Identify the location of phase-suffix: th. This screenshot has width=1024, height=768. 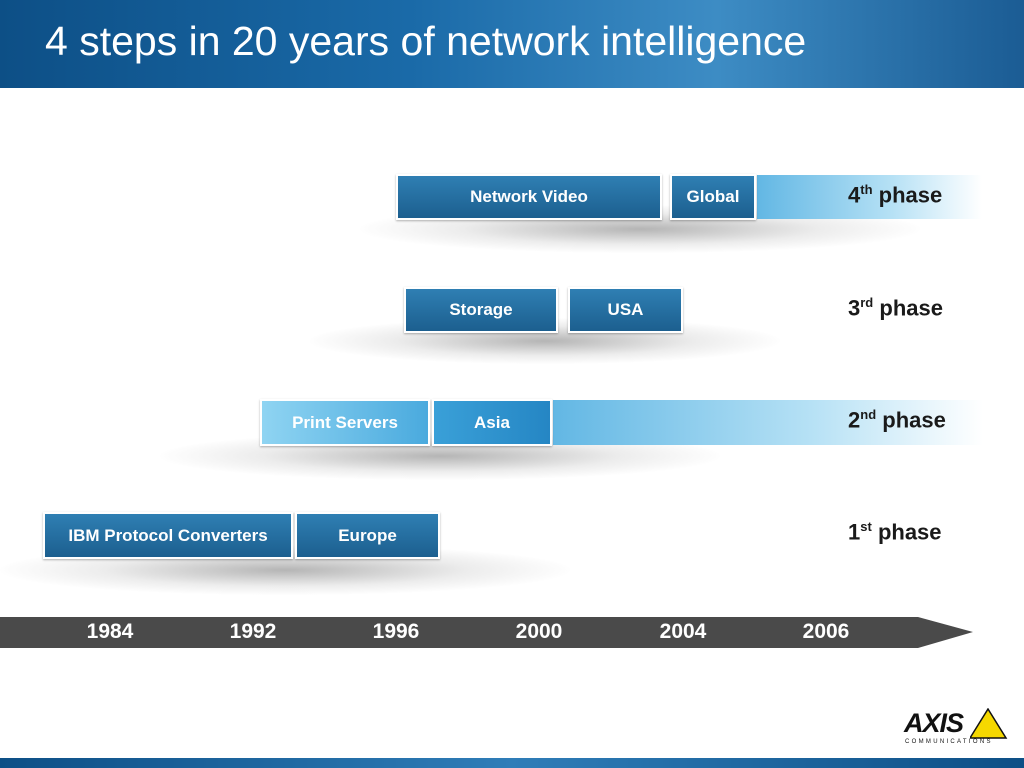
(866, 189).